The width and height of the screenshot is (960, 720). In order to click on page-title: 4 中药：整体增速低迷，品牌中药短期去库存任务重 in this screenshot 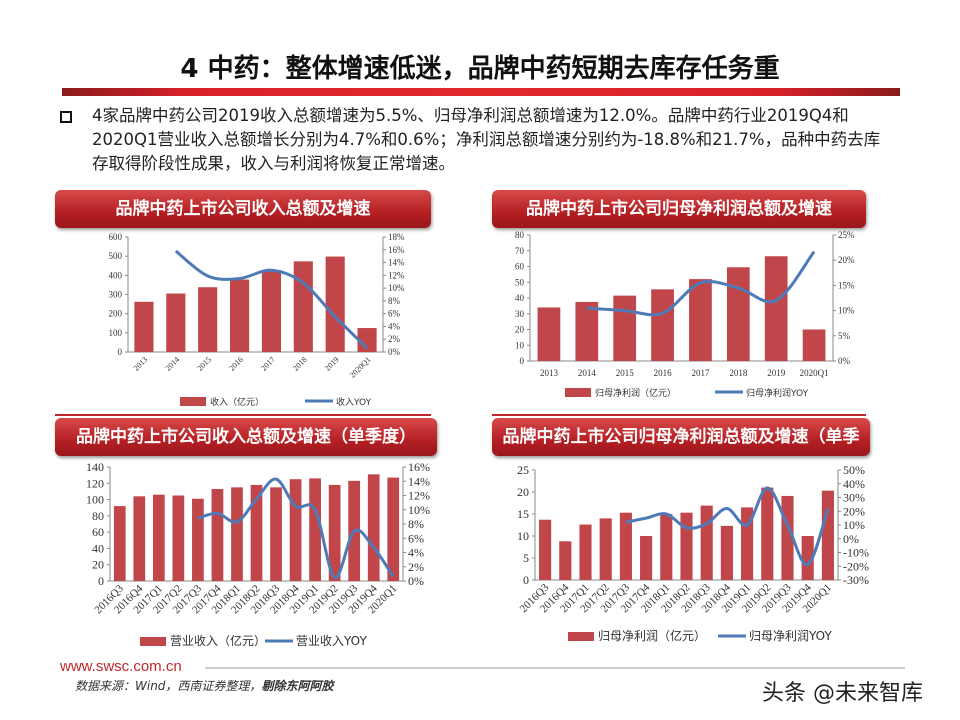, I will do `click(480, 69)`.